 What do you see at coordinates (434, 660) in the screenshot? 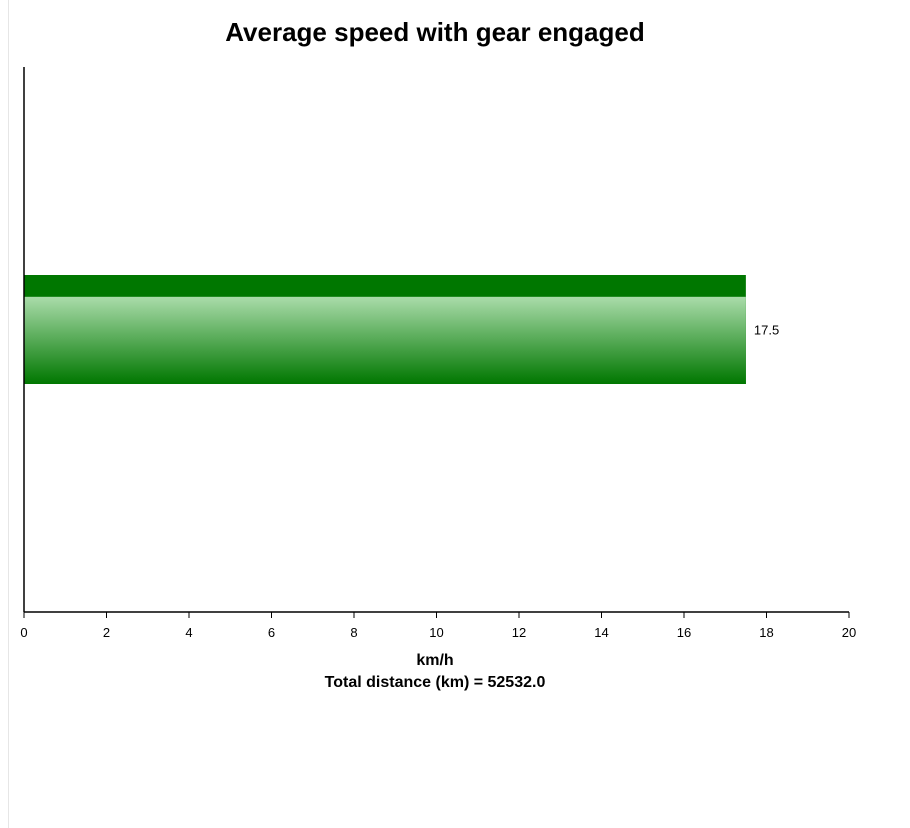
I see `x-axis-title: km/h` at bounding box center [434, 660].